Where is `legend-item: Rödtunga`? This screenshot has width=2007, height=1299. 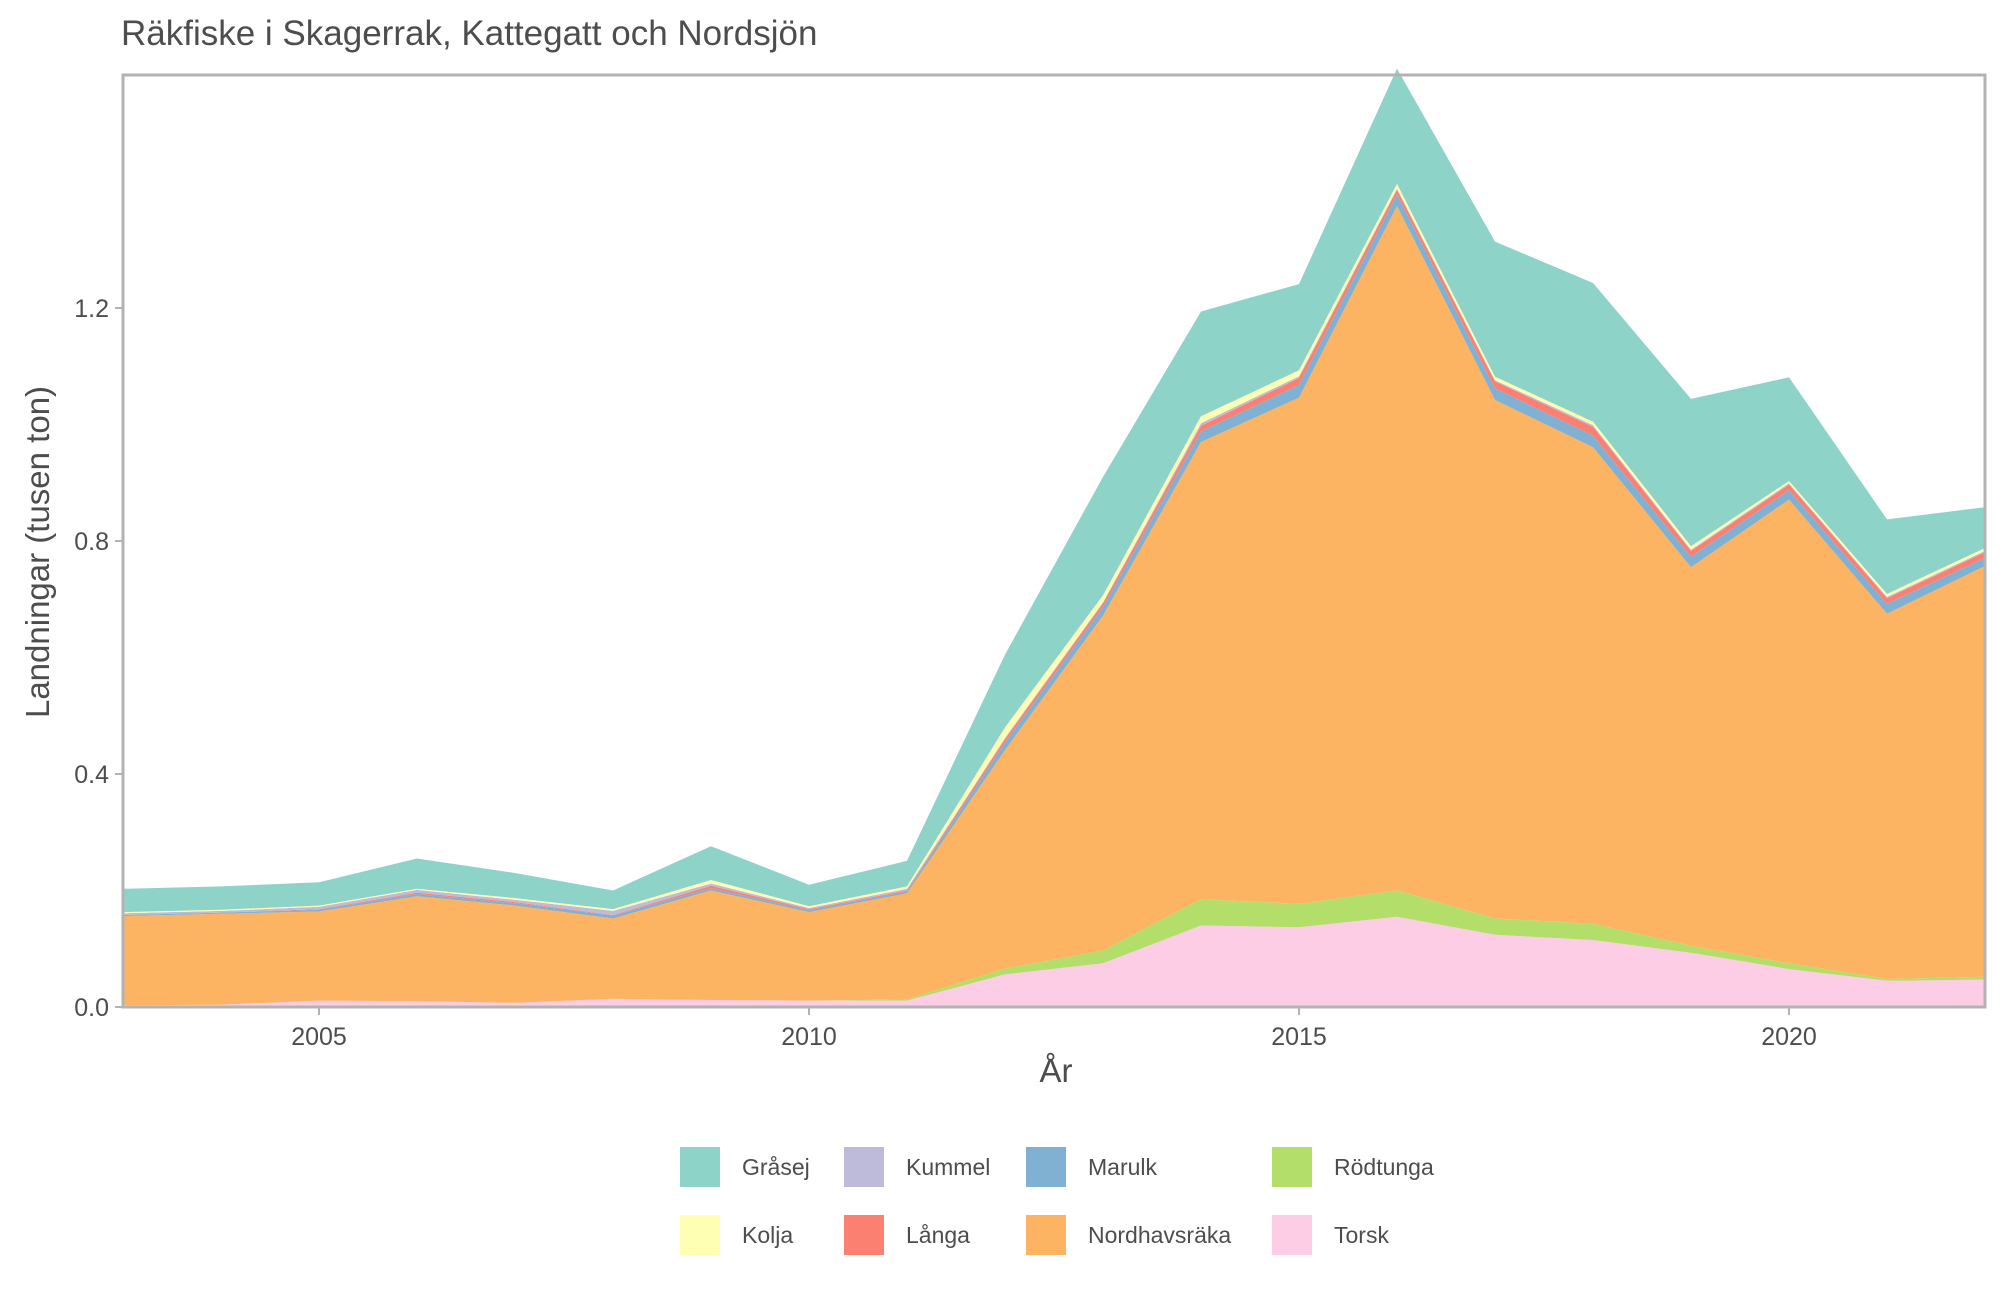 legend-item: Rödtunga is located at coordinates (1353, 1167).